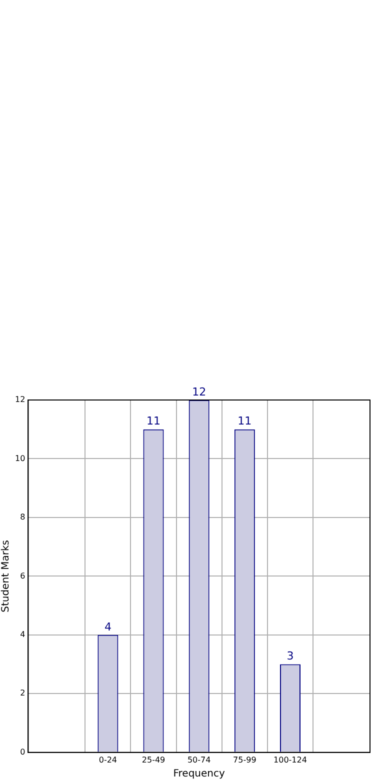 The height and width of the screenshot is (780, 390). What do you see at coordinates (20, 458) in the screenshot?
I see `y-tick-label: 10` at bounding box center [20, 458].